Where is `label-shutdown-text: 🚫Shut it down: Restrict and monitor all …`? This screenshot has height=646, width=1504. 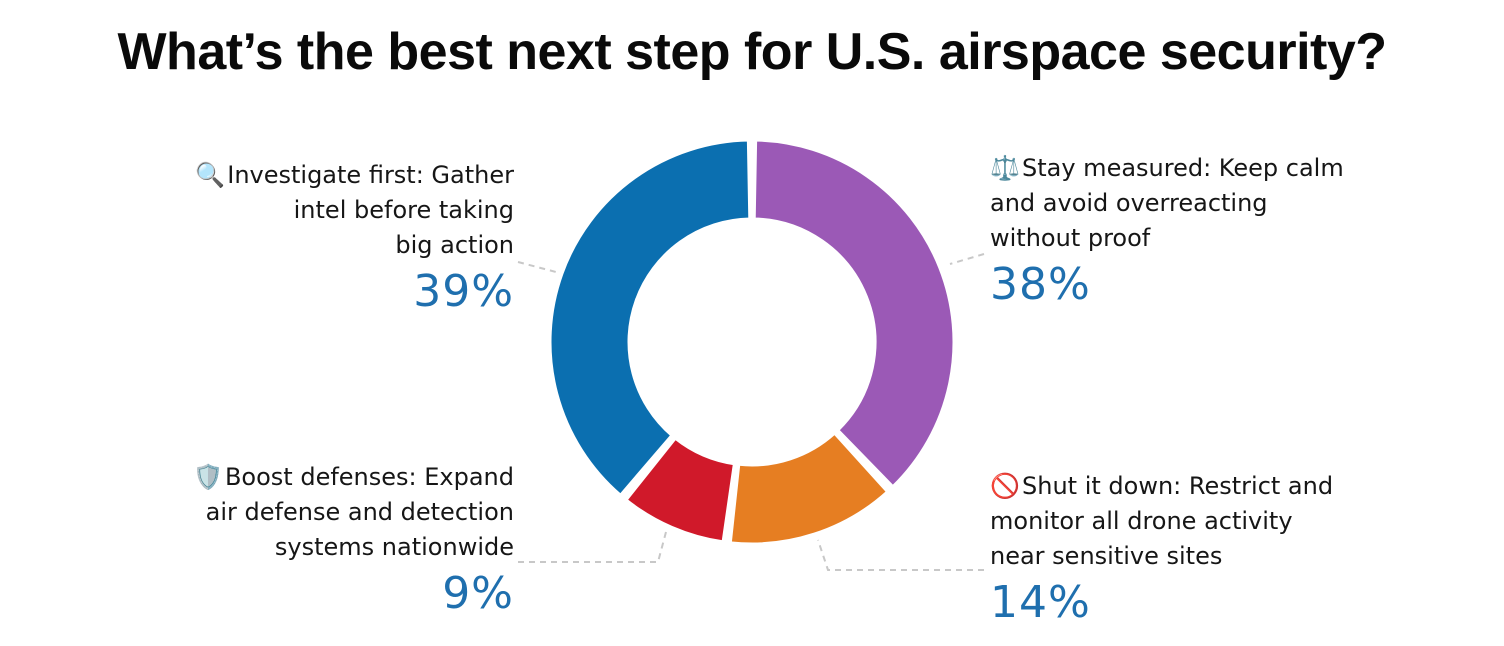
label-shutdown-text: 🚫Shut it down: Restrict and monitor all … is located at coordinates (1210, 521).